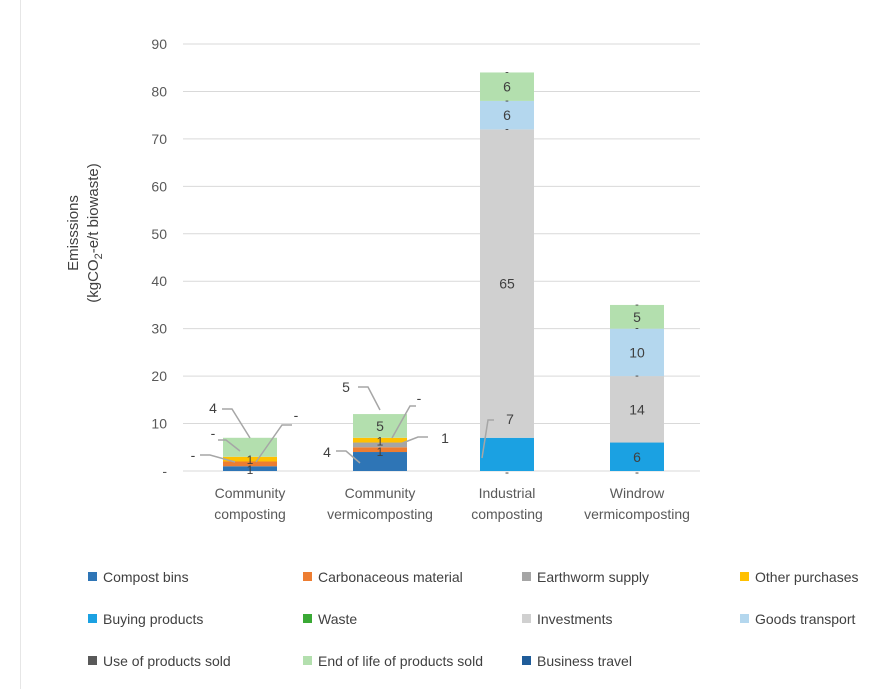 The width and height of the screenshot is (878, 689). I want to click on y-axis-unit-prefix: (kgCO, so click(93, 280).